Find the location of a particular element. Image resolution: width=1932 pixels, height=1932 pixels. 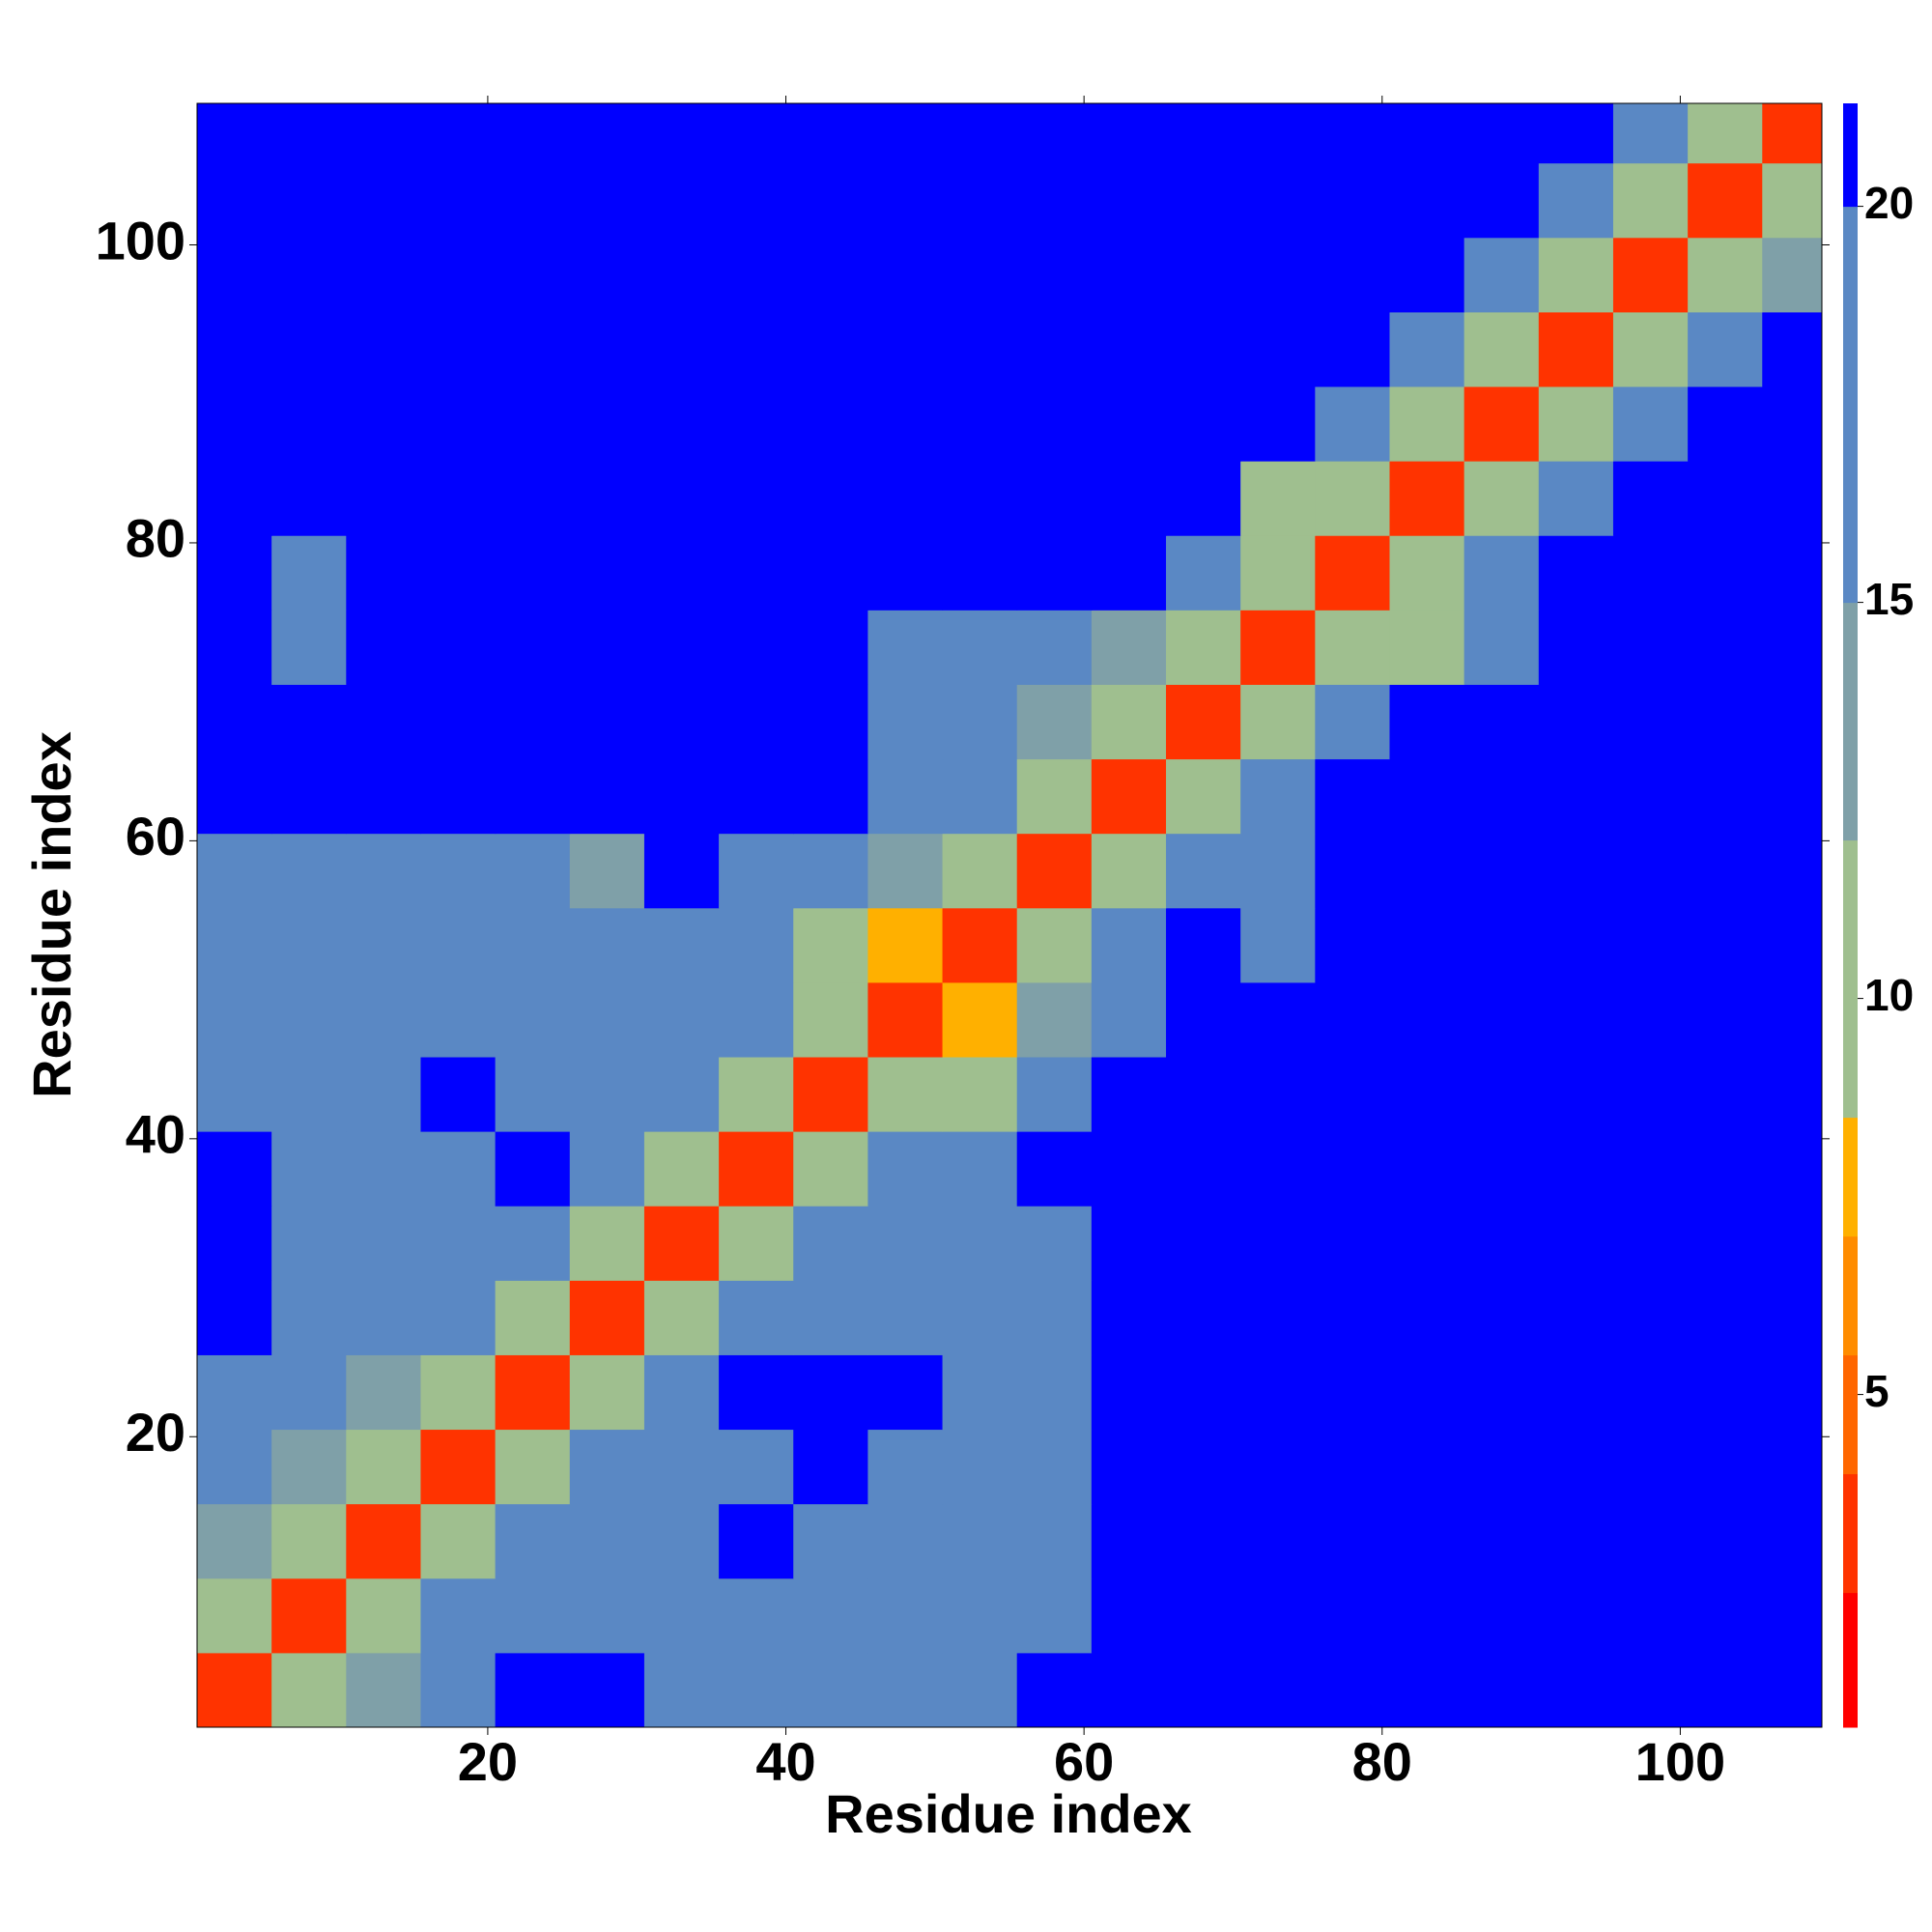

y-tick-label: 20 is located at coordinates (155, 1432).